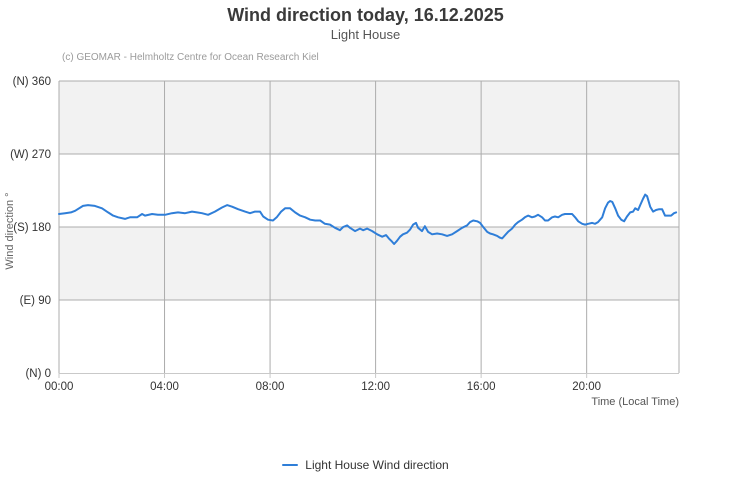 The height and width of the screenshot is (500, 731). Describe the element at coordinates (30, 155) in the screenshot. I see `y-tick-label: (W) 270` at that location.